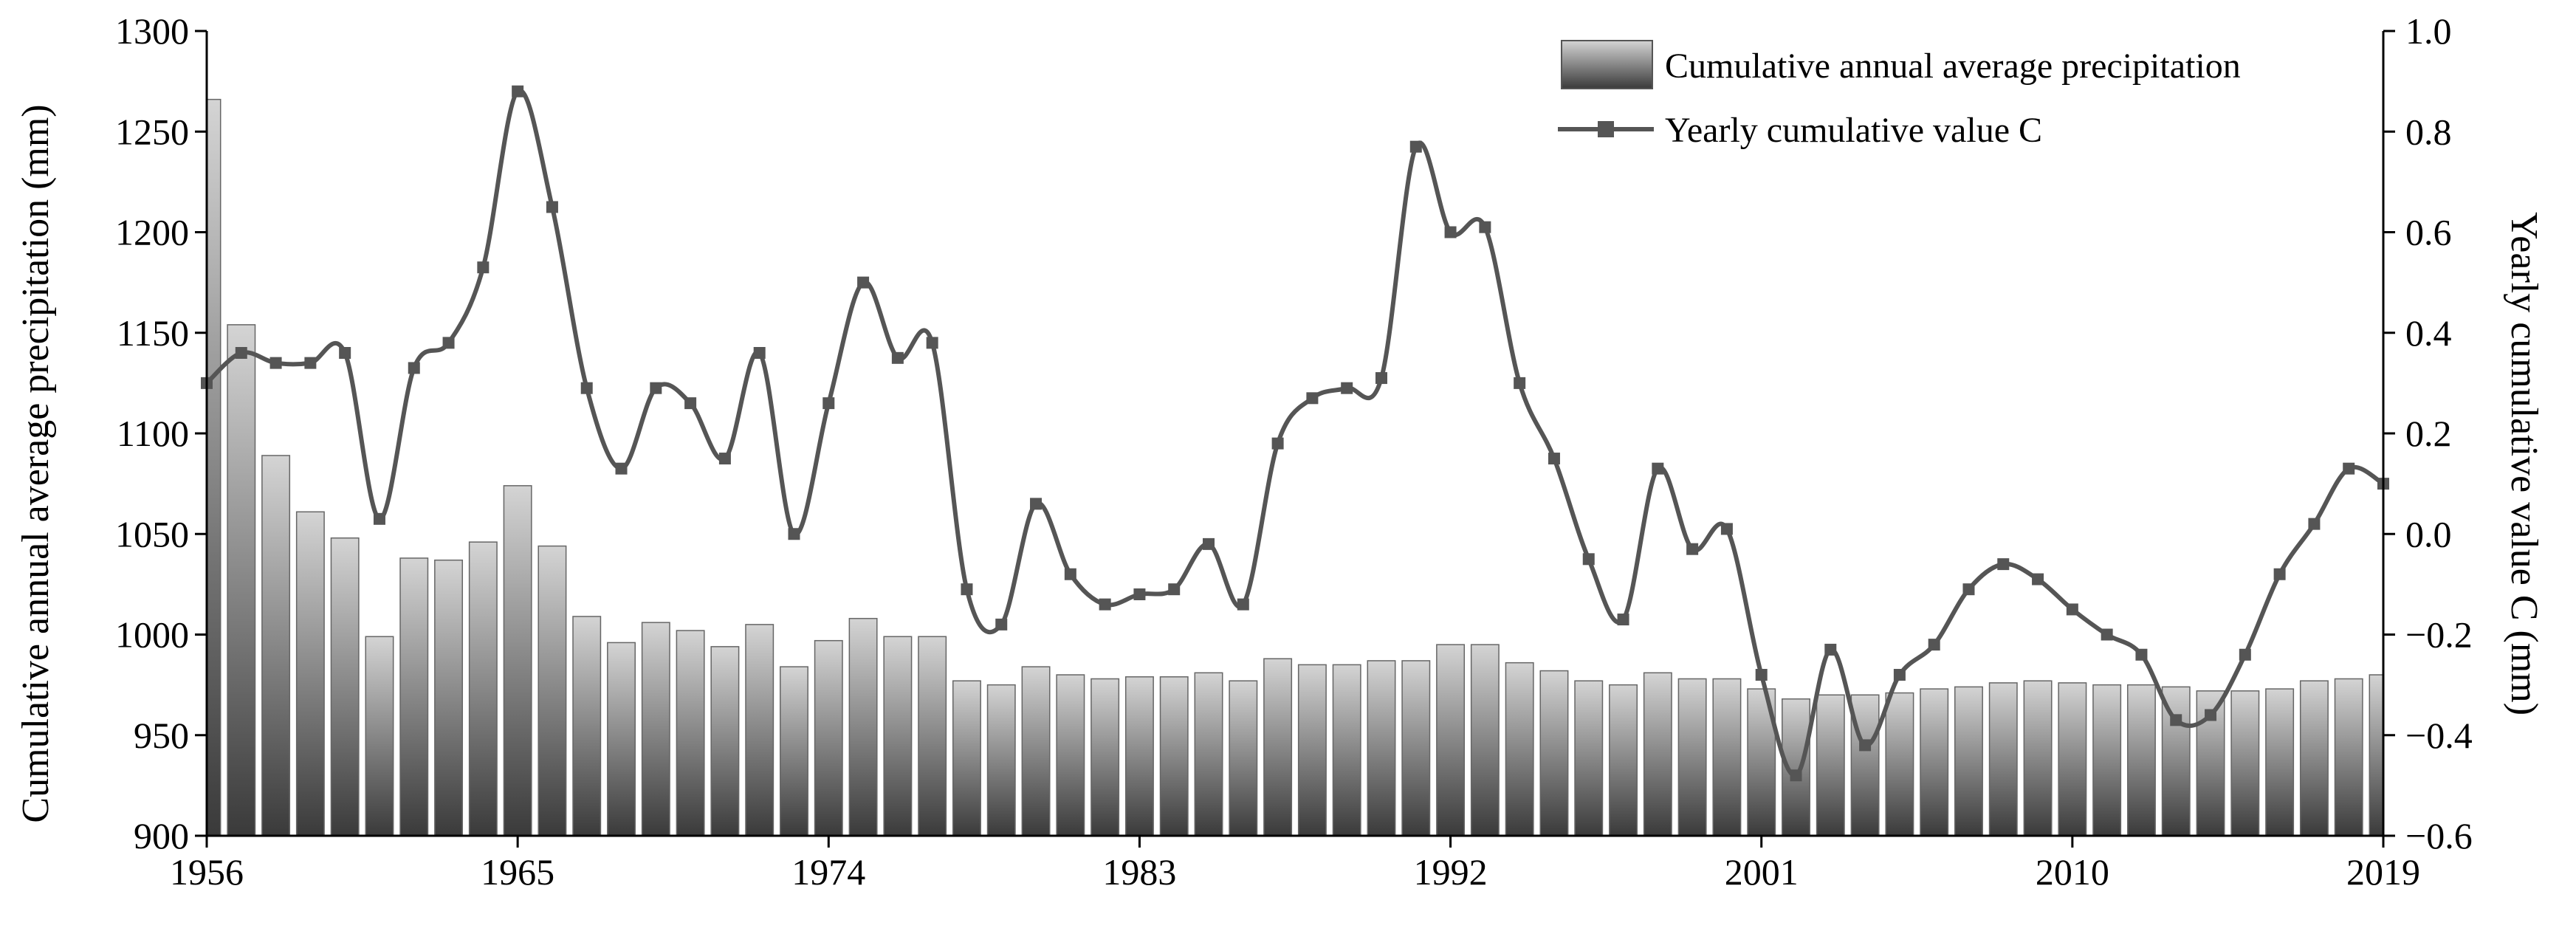 This screenshot has height=931, width=2576. I want to click on line-marker-1990, so click(1381, 379).